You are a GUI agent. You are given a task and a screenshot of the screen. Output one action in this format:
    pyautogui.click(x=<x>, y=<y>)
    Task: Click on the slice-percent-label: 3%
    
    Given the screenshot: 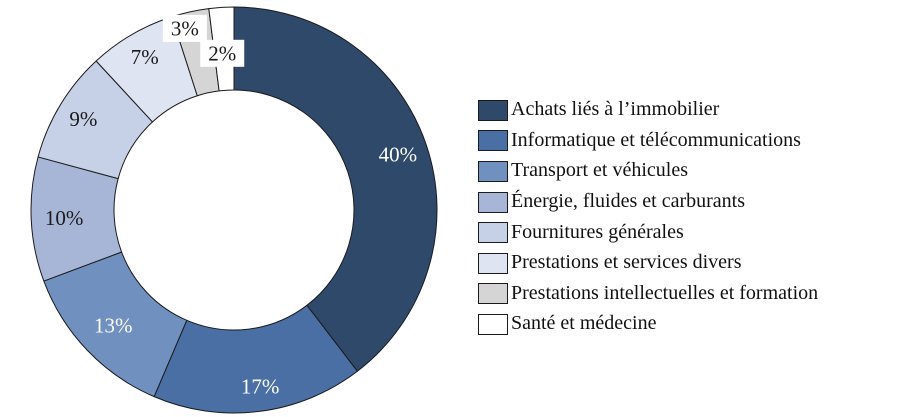 What is the action you would take?
    pyautogui.click(x=185, y=28)
    